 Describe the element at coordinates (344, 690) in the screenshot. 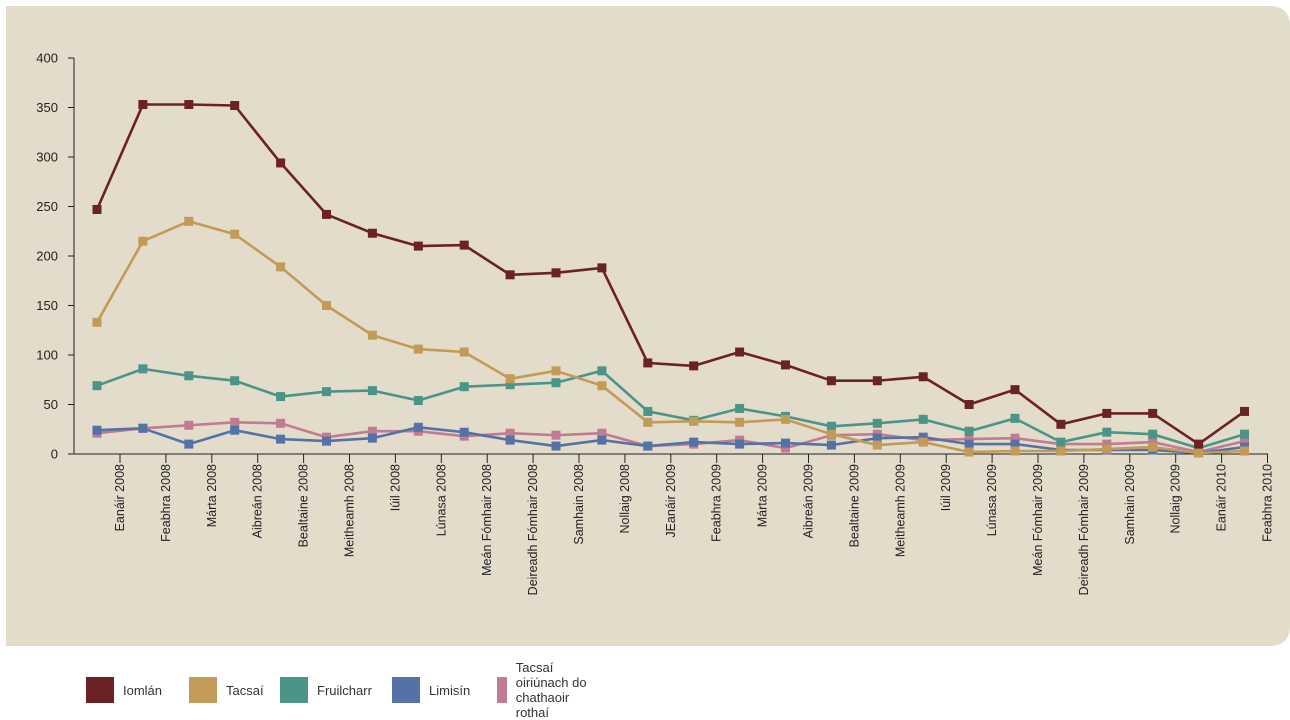

I see `legend-label-fruilcharr: Fruilcharr` at that location.